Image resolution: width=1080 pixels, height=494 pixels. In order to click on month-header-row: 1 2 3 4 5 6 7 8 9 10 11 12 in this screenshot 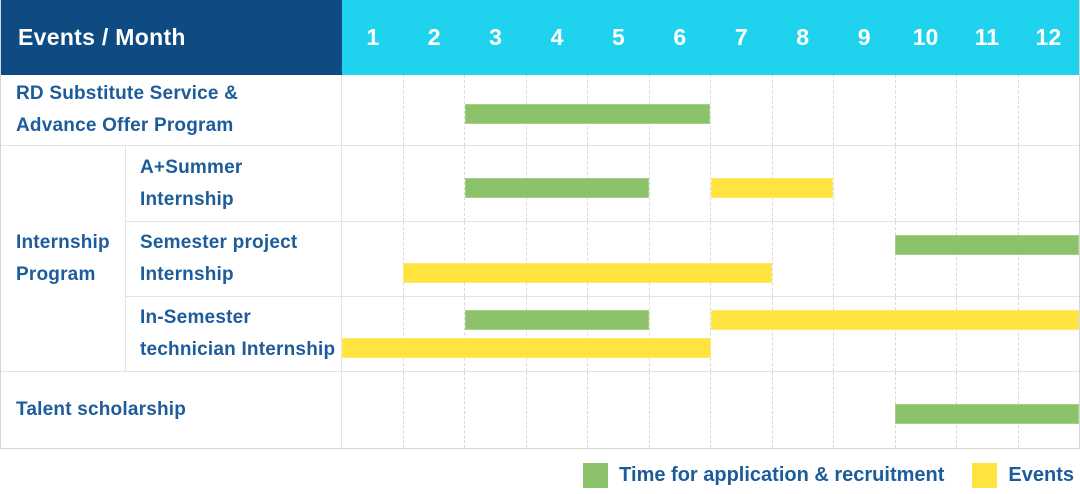, I will do `click(710, 37)`.